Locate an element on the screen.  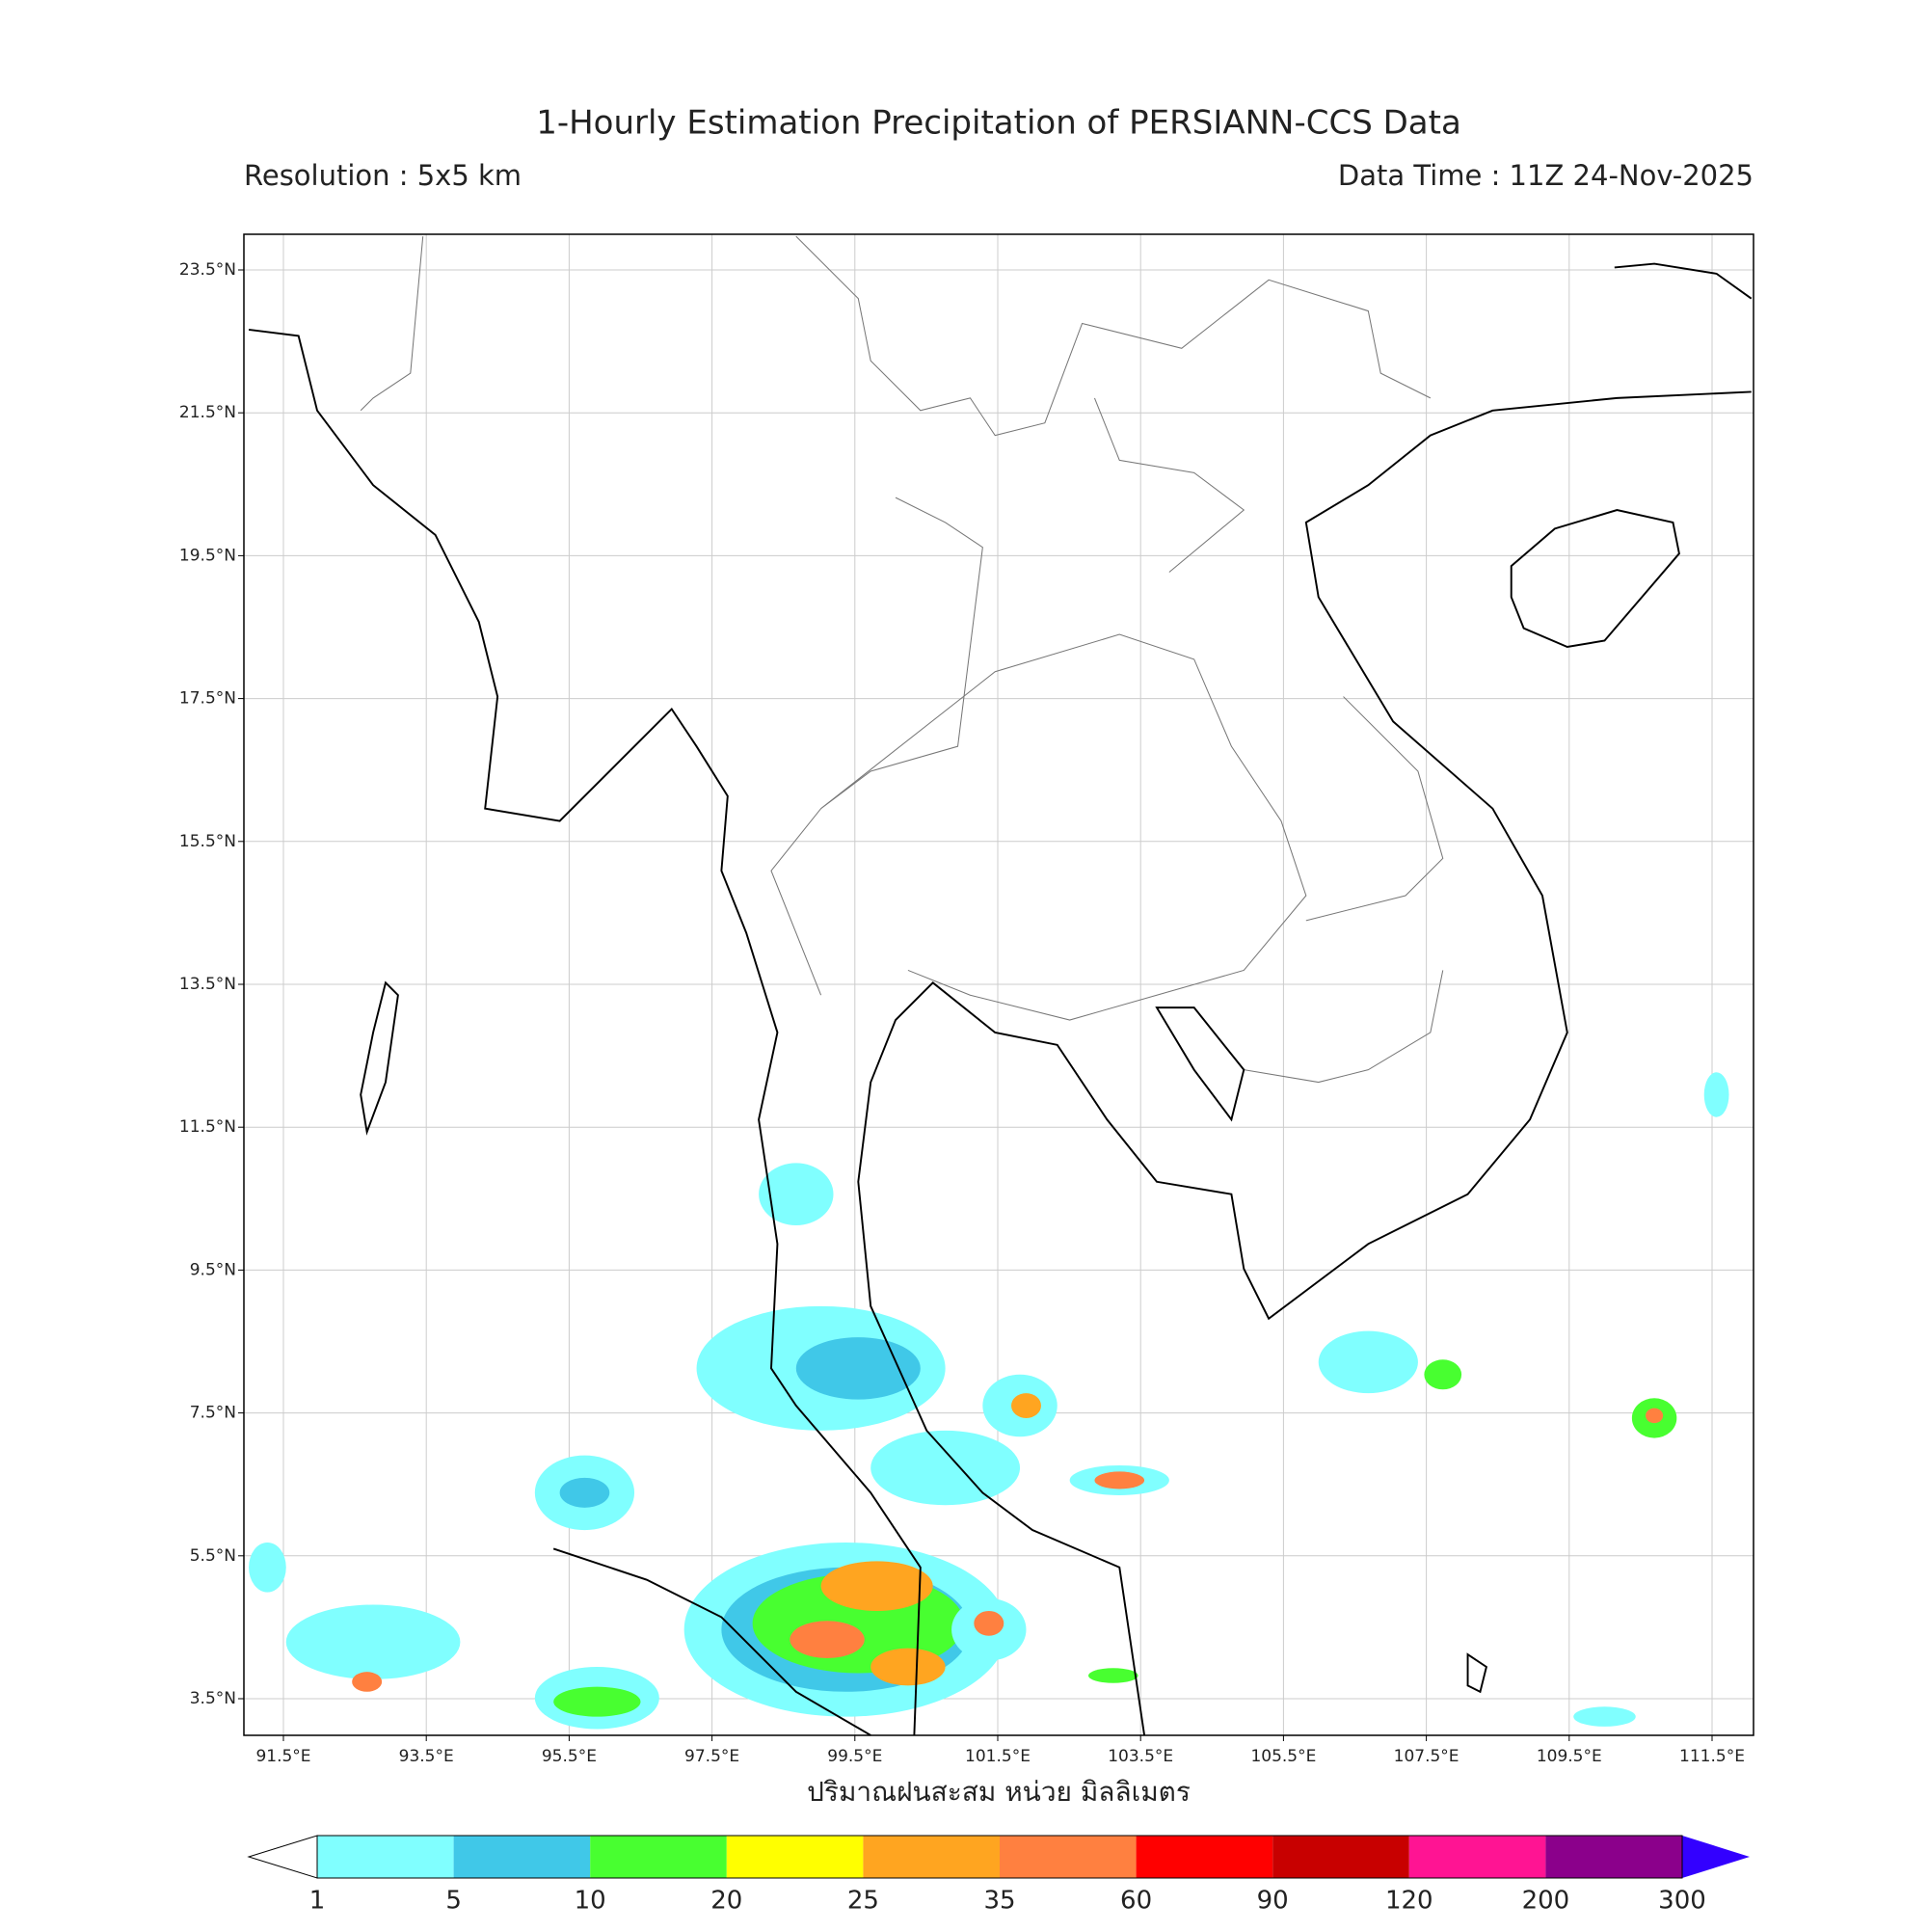
lon-tick-label: 105.5°E is located at coordinates (1283, 1757).